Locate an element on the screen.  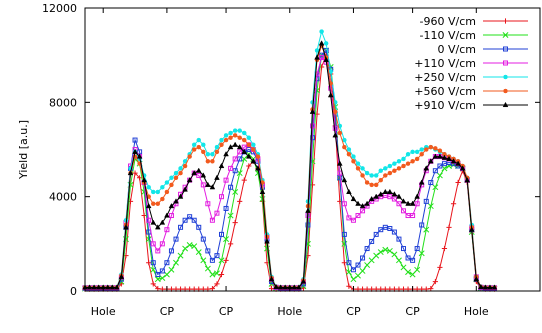
legend-entry-560-v-cm: +560 V/cm is located at coordinates (471, 91).